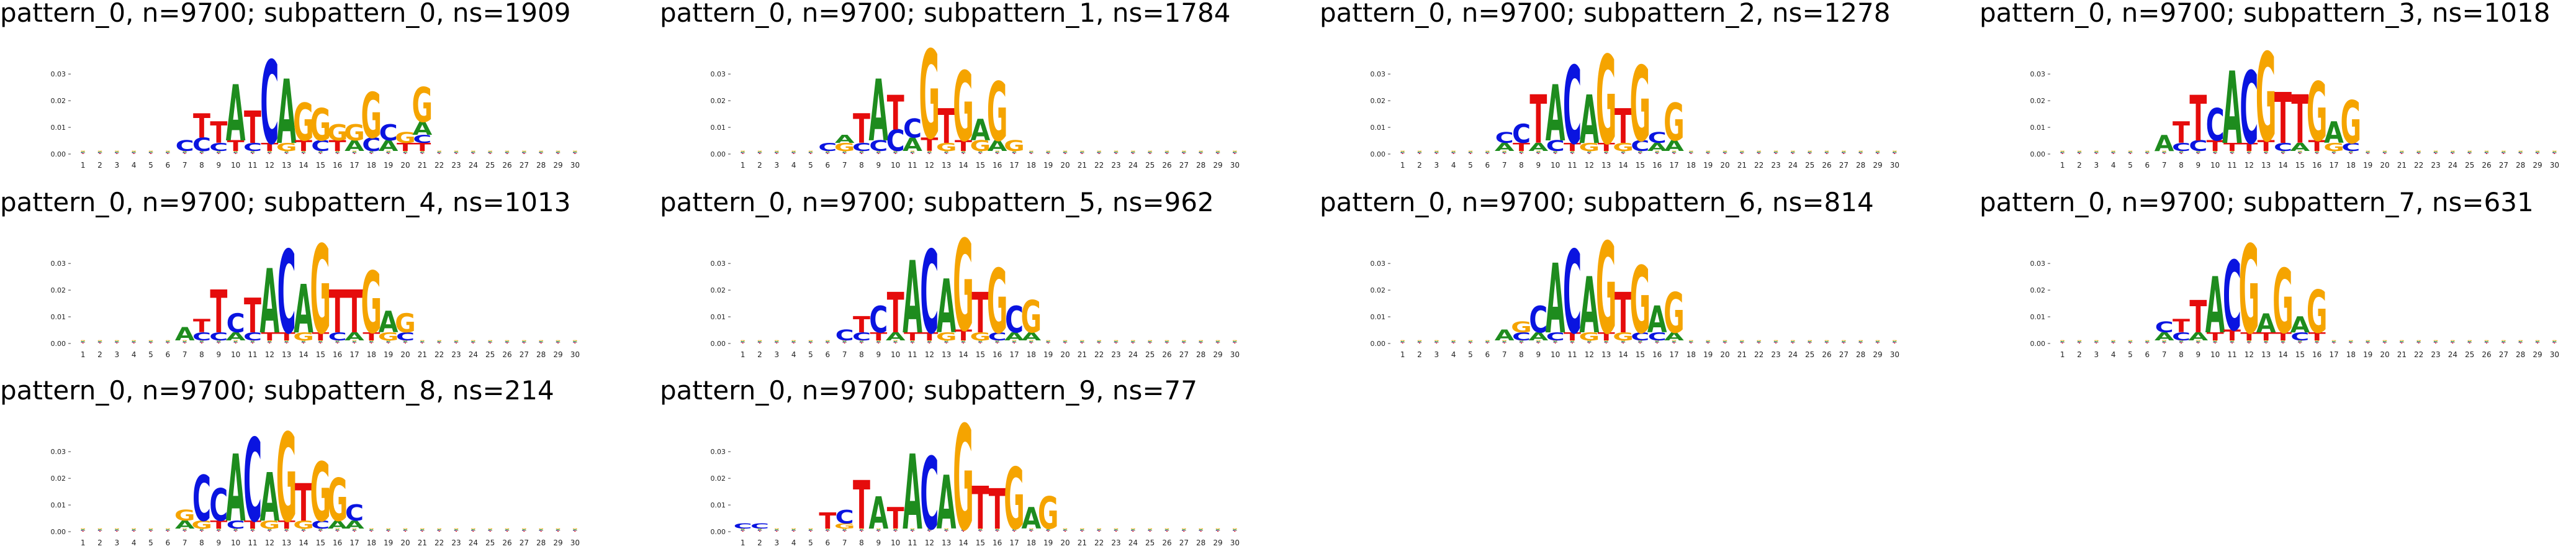 Image resolution: width=2576 pixels, height=559 pixels. I want to click on x-tick-label: 6, so click(1487, 354).